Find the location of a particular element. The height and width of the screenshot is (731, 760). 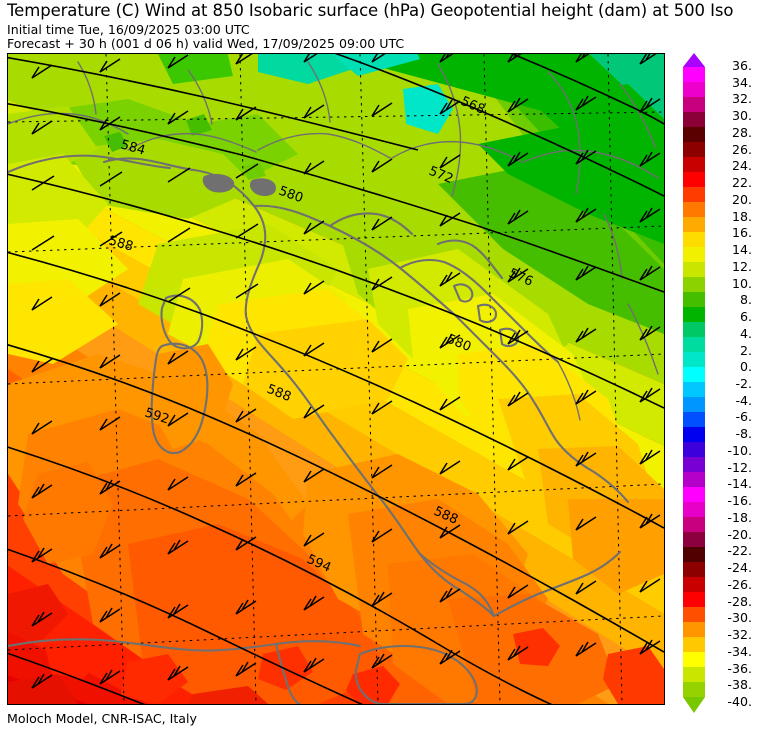

colorbar-tick-label: -8. is located at coordinates (743, 434).